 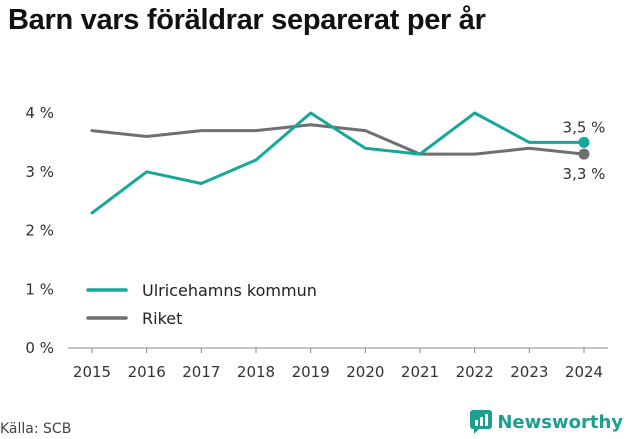 I want to click on legend: Ulricehamns kommun Riket, so click(x=201, y=304).